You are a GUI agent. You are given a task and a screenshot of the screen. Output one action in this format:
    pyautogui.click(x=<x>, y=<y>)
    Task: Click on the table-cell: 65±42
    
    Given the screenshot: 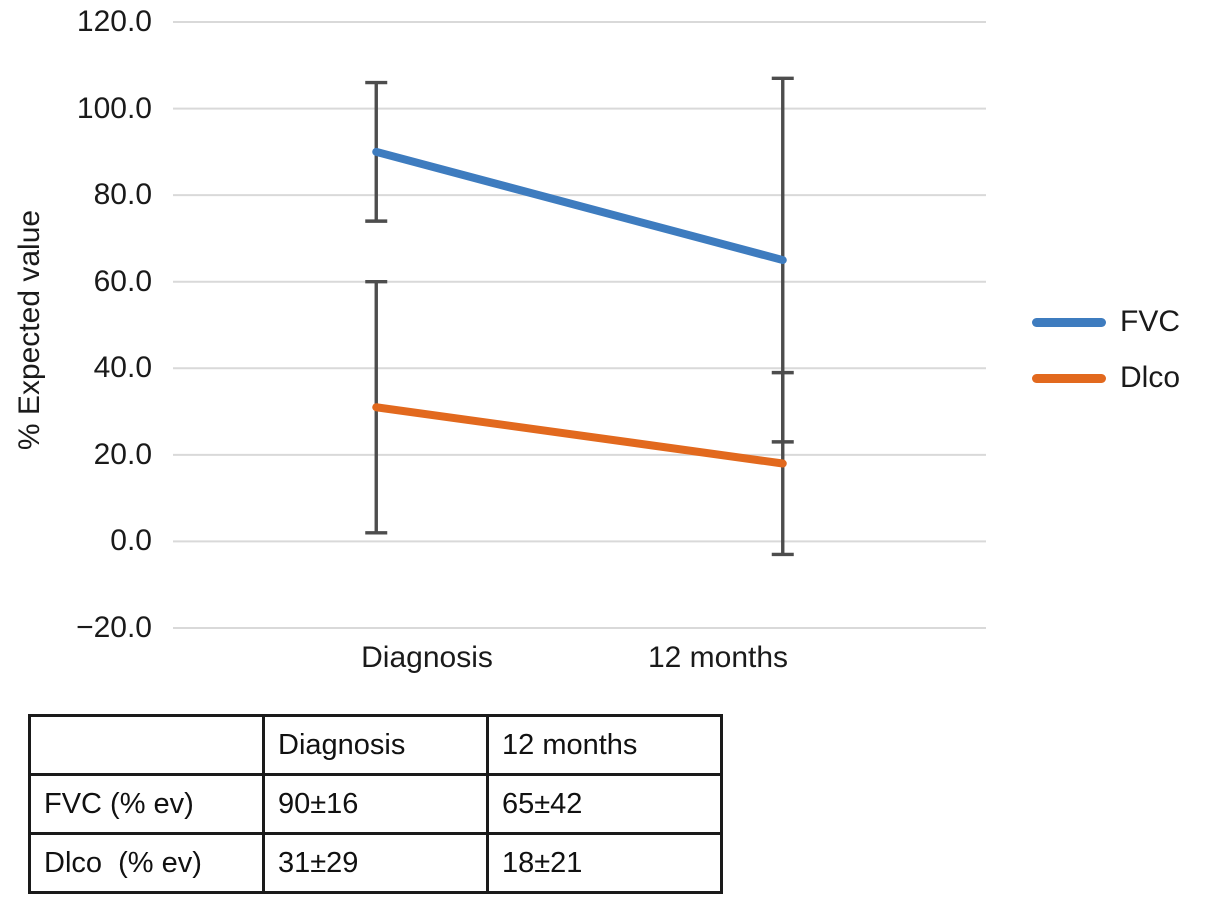 What is the action you would take?
    pyautogui.click(x=604, y=804)
    